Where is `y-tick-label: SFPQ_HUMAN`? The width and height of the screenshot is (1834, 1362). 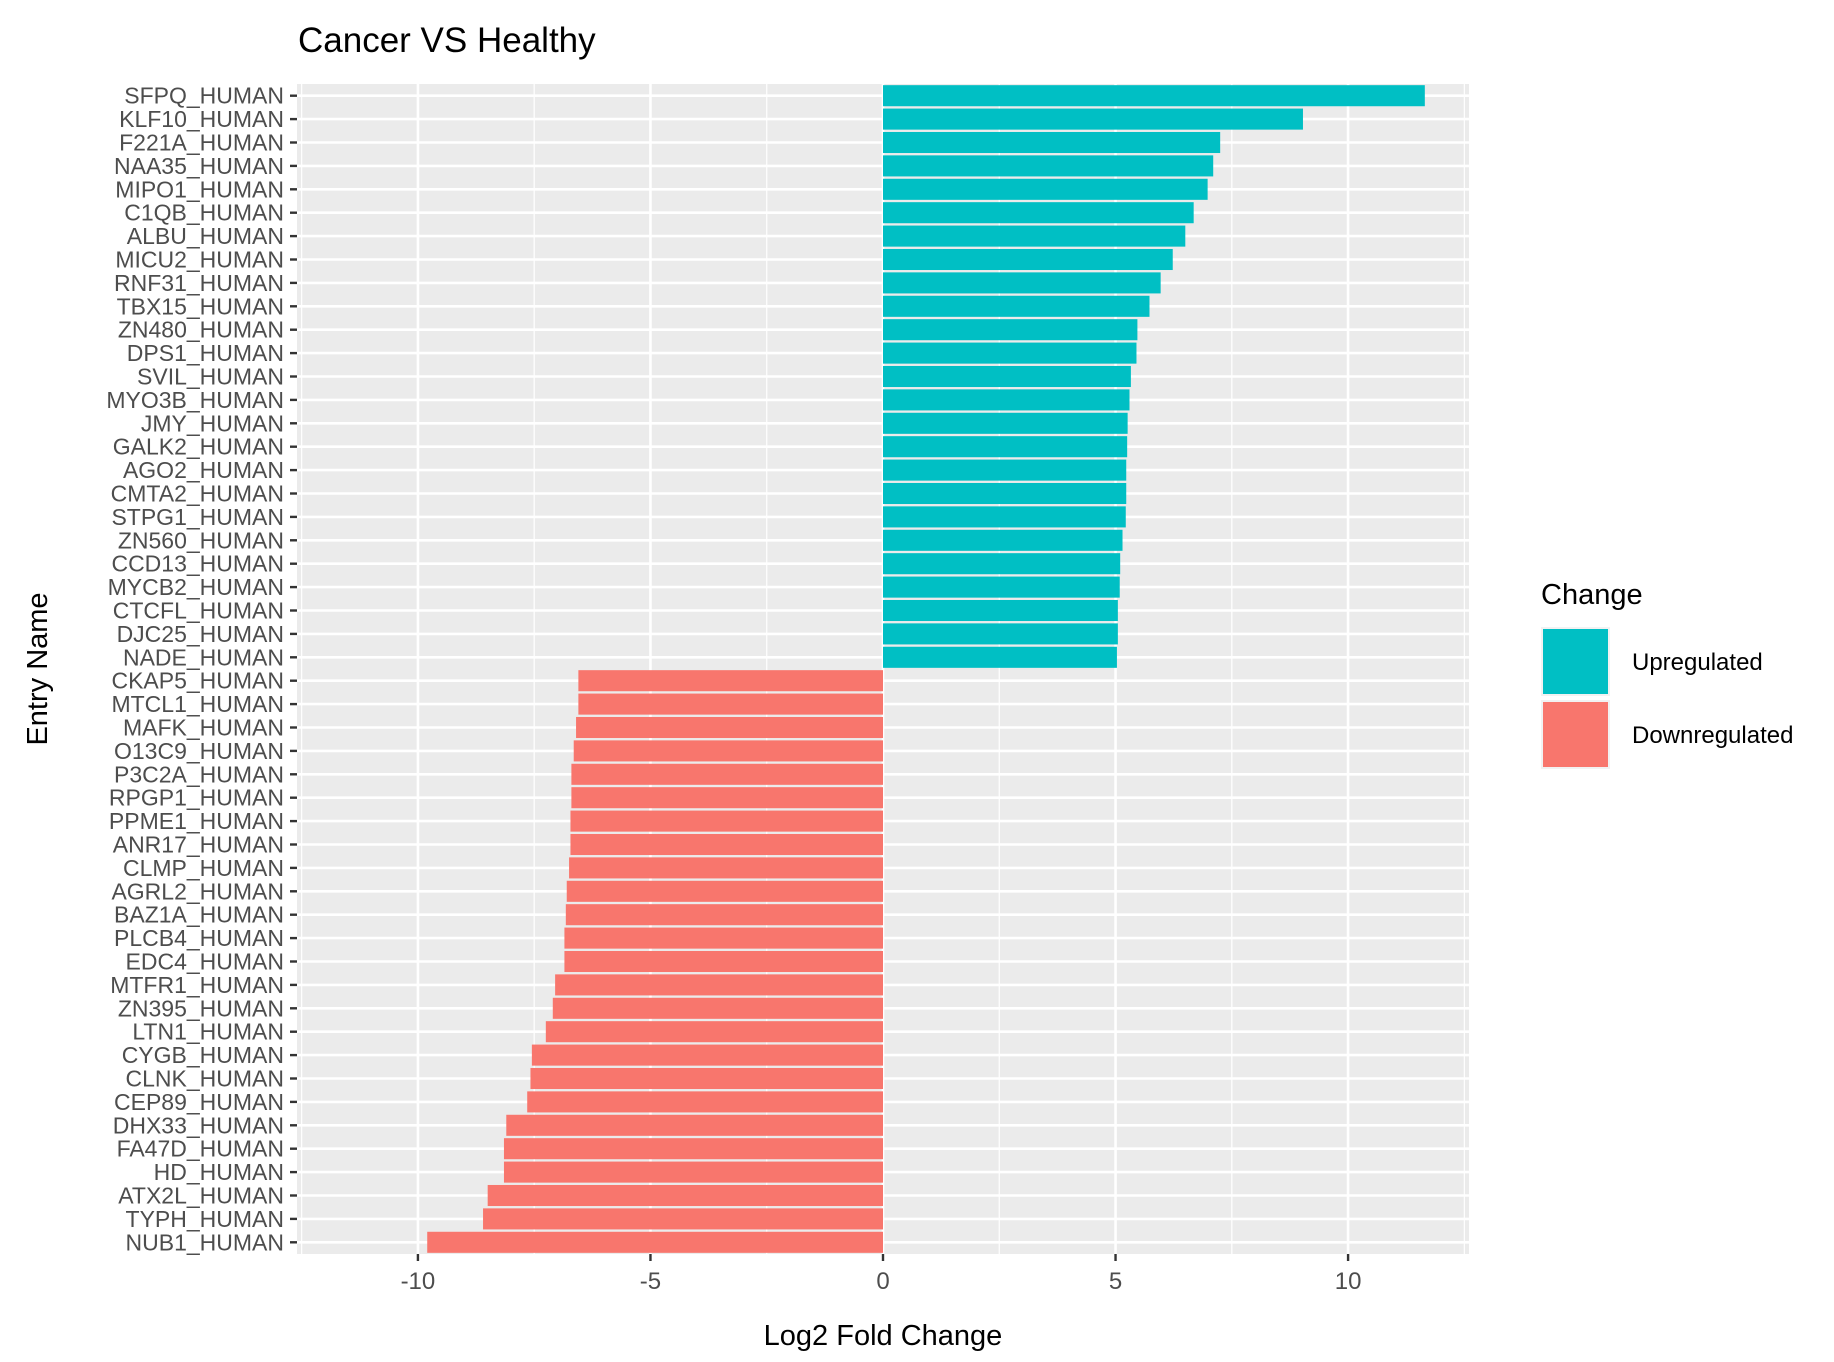 y-tick-label: SFPQ_HUMAN is located at coordinates (204, 96).